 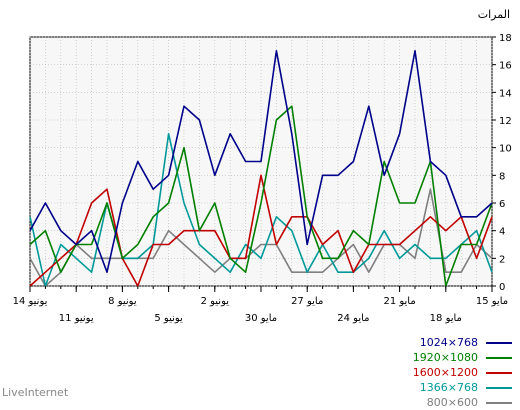 I want to click on x-tick-label: 30 مايو, so click(x=261, y=318).